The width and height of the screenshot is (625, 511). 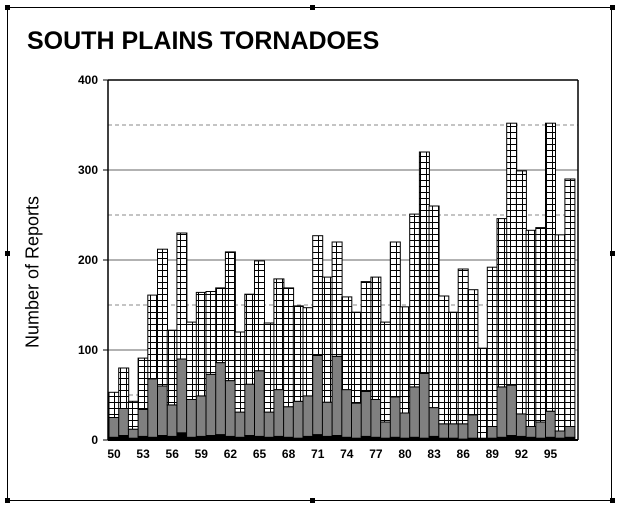 I want to click on resize-handle-bottom-left, so click(x=7, y=500).